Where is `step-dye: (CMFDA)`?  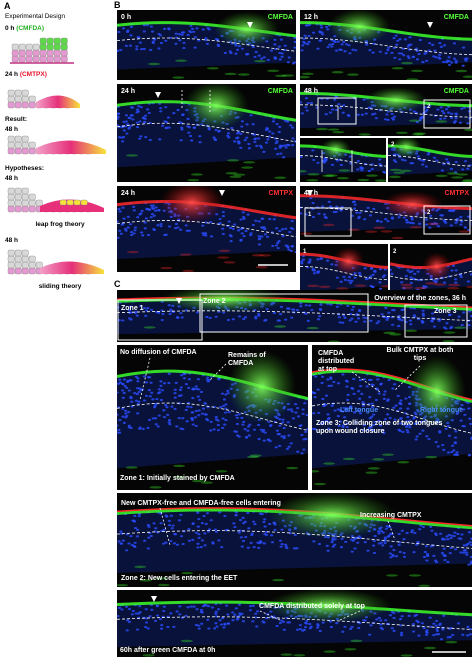 step-dye: (CMFDA) is located at coordinates (30, 28).